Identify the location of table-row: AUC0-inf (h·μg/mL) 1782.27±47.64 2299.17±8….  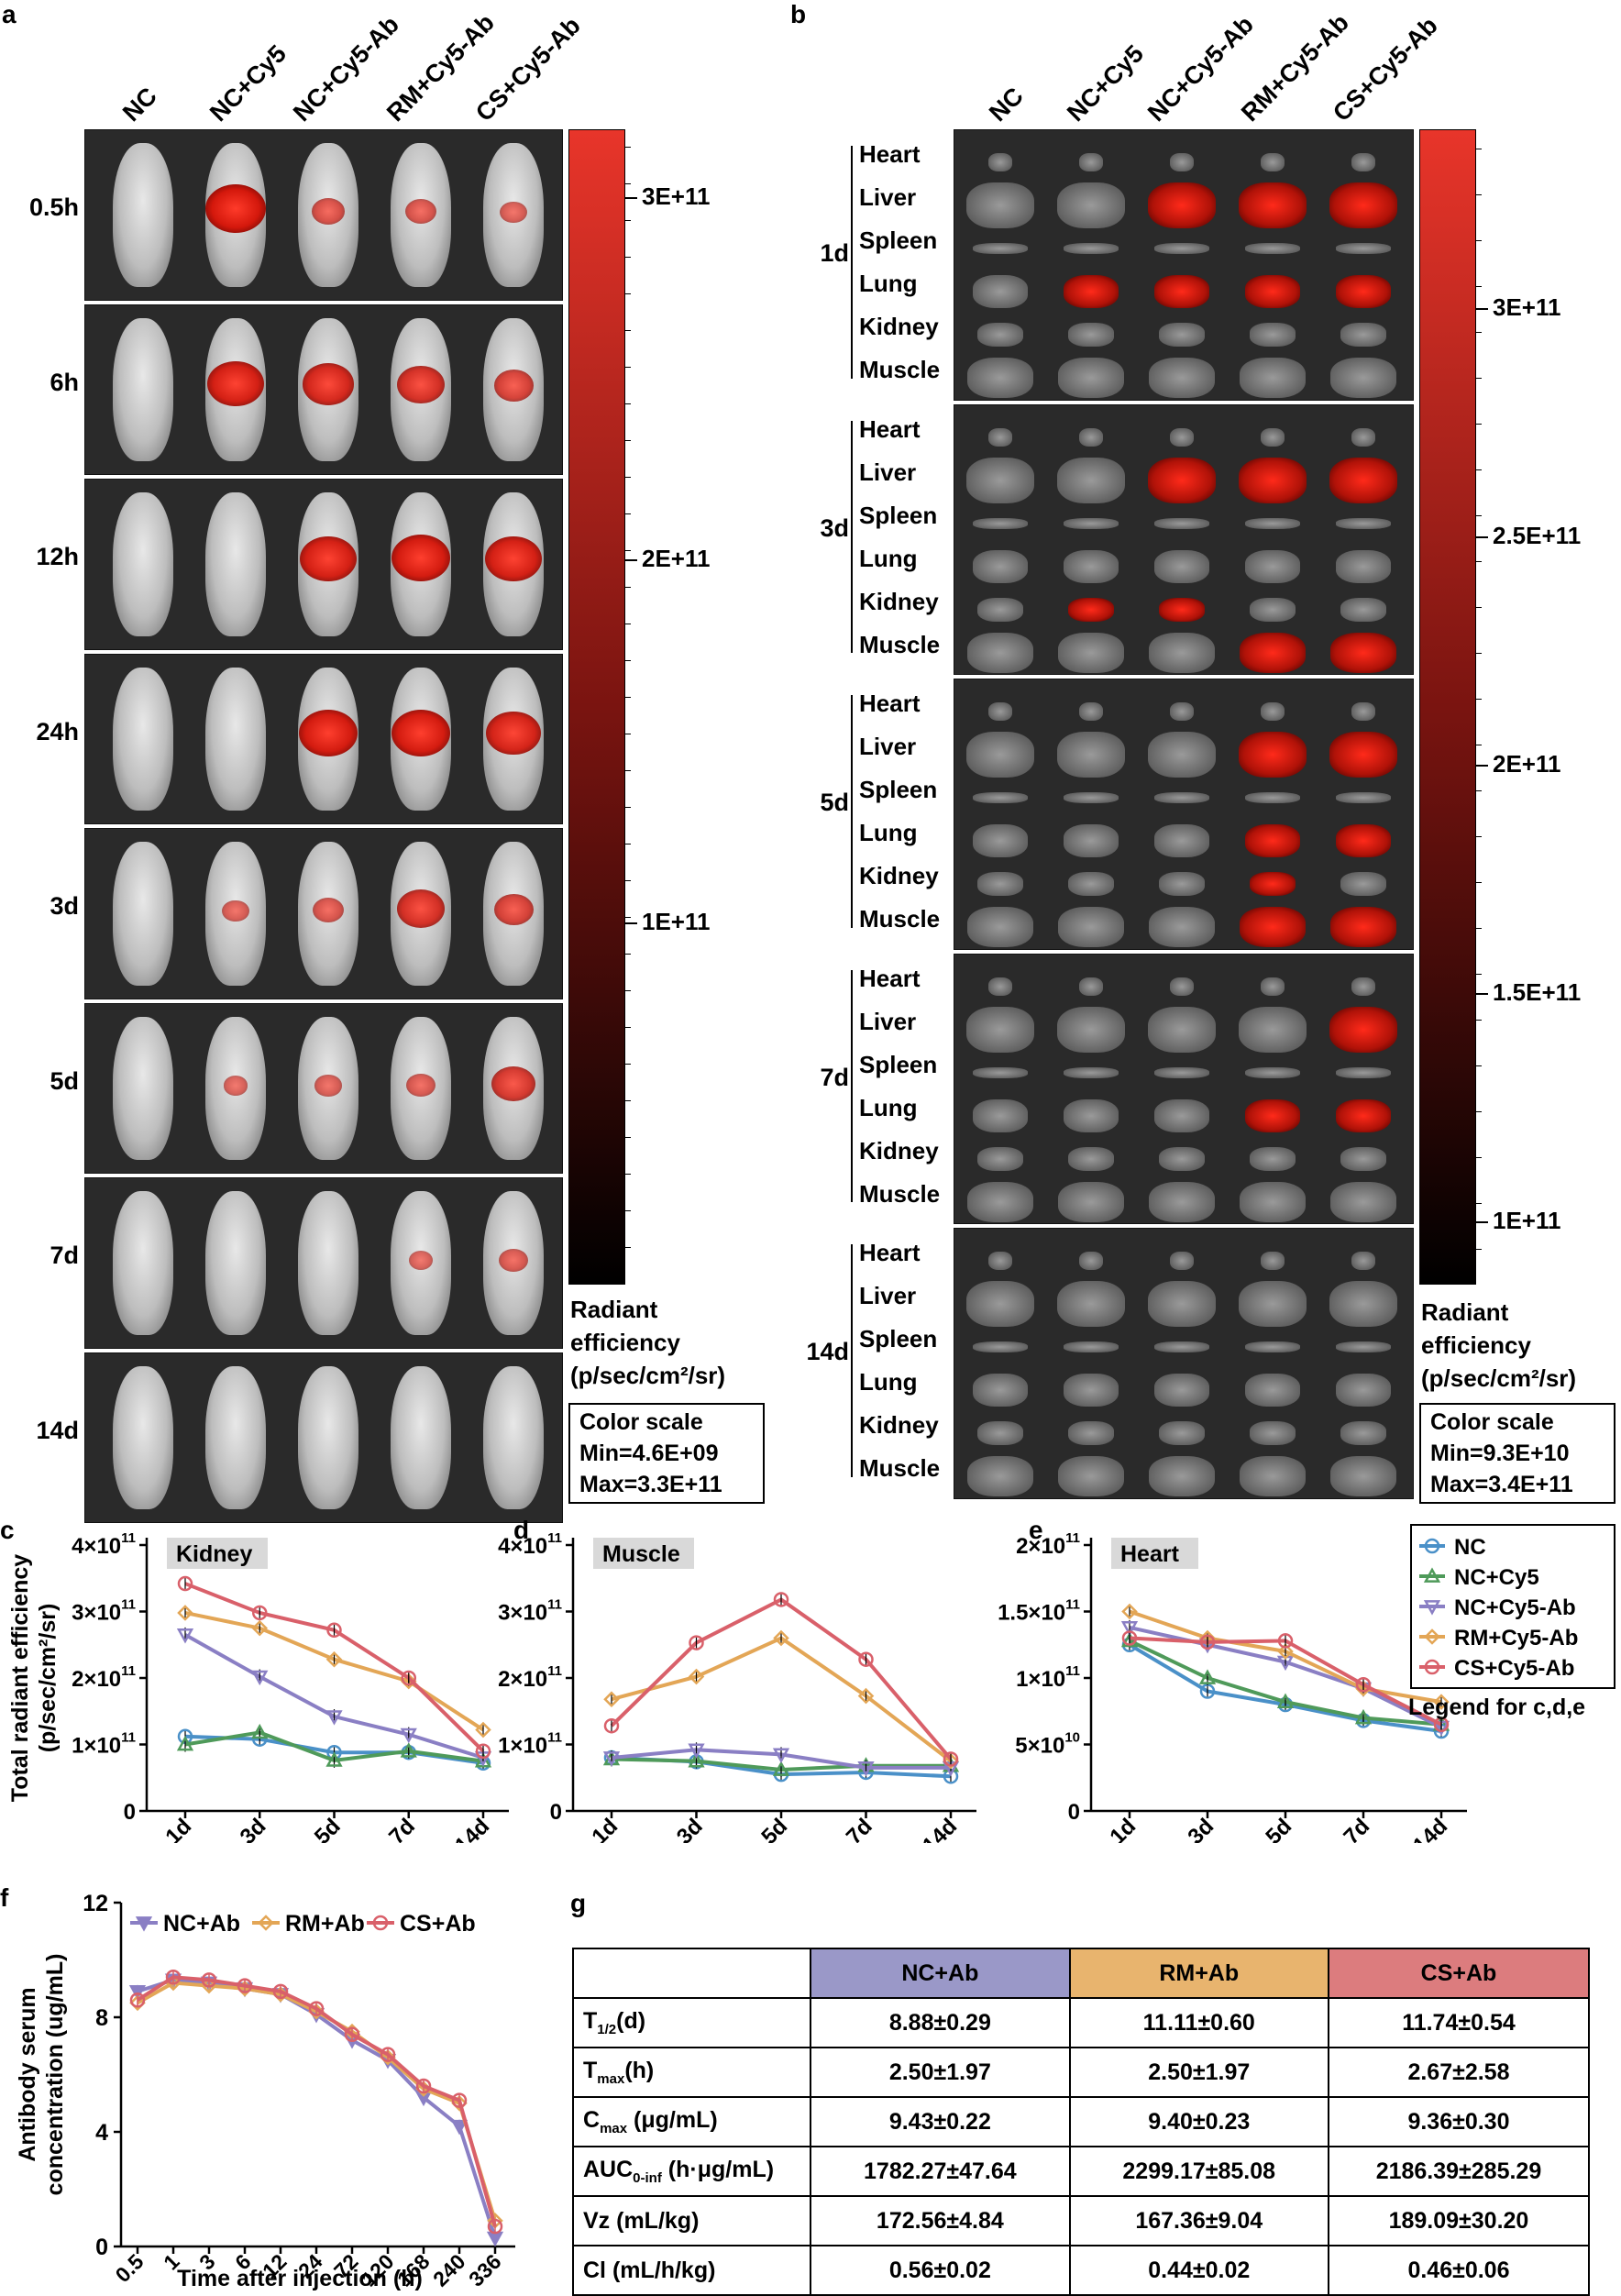
(1081, 2171).